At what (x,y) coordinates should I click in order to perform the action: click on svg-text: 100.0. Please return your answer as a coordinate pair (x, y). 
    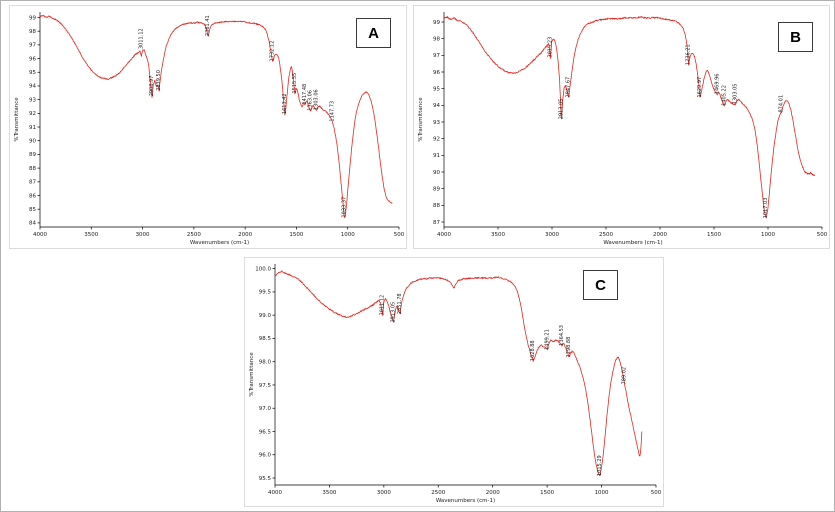
    Looking at the image, I should click on (263, 269).